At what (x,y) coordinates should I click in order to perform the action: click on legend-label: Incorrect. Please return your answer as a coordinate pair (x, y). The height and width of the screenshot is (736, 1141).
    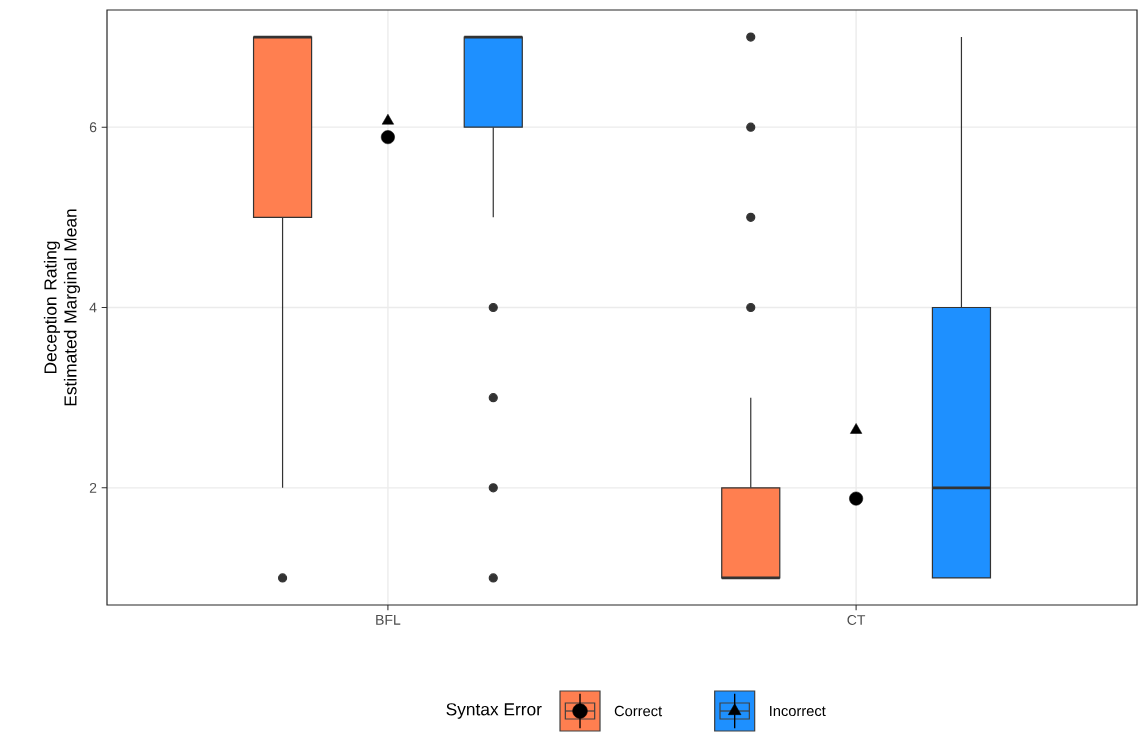
    Looking at the image, I should click on (798, 711).